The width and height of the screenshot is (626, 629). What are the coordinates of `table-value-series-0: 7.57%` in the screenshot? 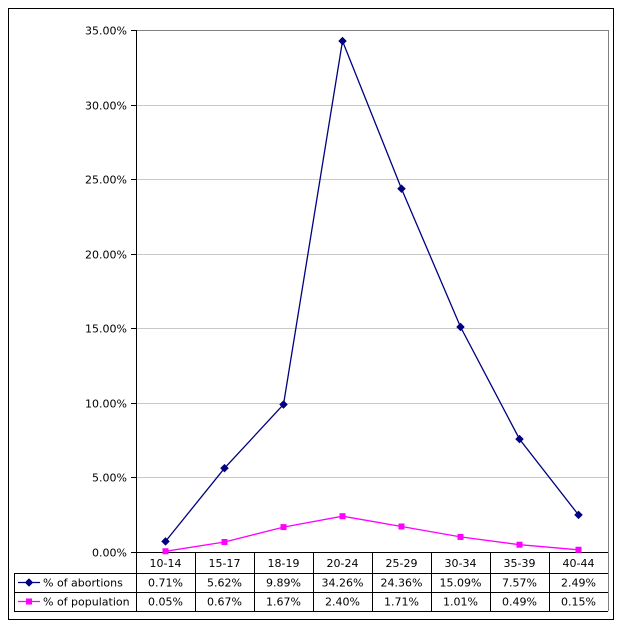 It's located at (519, 583).